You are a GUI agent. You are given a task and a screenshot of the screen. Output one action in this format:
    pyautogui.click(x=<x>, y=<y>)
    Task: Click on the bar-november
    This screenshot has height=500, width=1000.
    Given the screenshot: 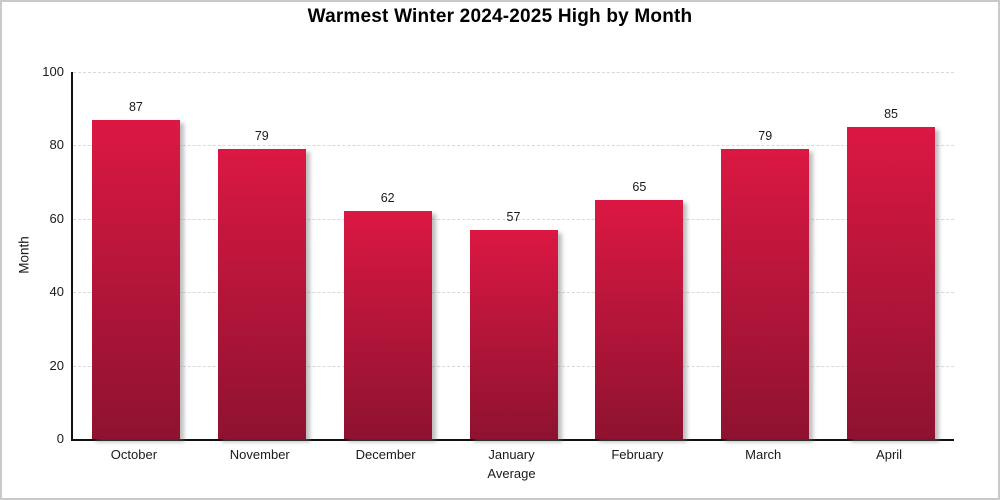 What is the action you would take?
    pyautogui.click(x=261, y=294)
    